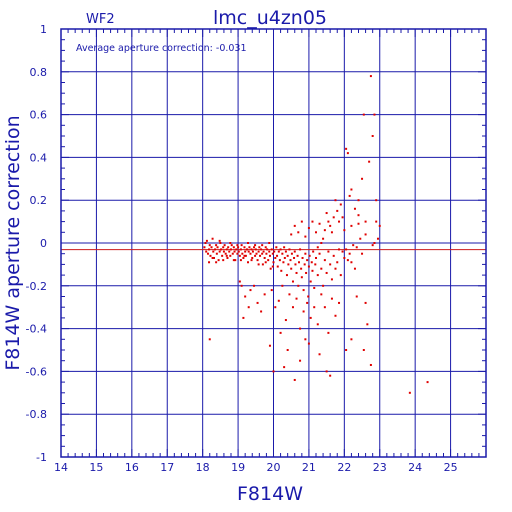  I want to click on y-tick-labels: -1 -0.8 -0.6 -0.4 -0.2 0 0.2 0.4 0.6 0.8 1, so click(36, 243).